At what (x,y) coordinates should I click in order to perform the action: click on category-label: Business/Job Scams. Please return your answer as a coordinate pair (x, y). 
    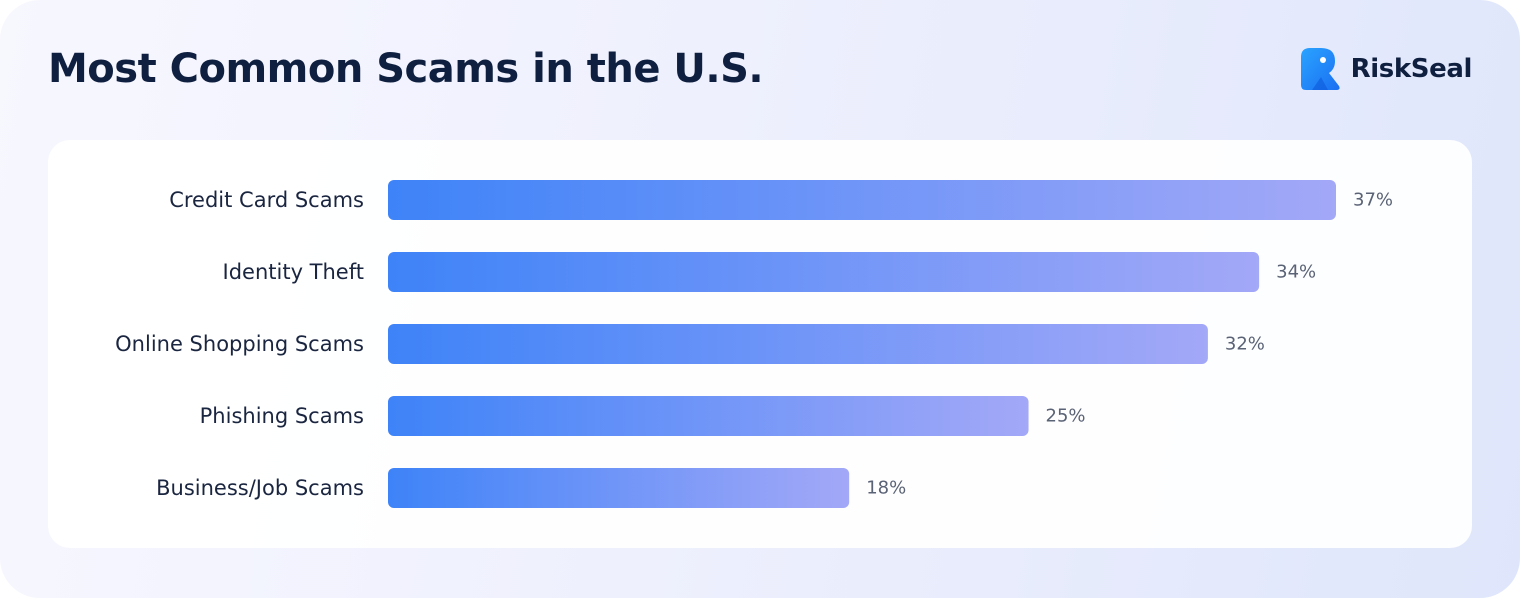
    Looking at the image, I should click on (260, 488).